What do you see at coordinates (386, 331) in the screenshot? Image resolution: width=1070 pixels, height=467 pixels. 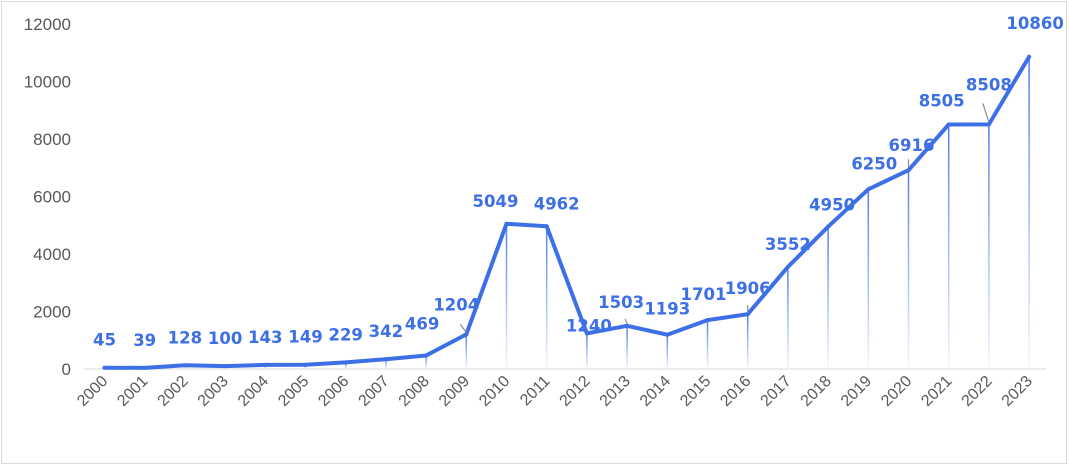 I see `data-label: 342` at bounding box center [386, 331].